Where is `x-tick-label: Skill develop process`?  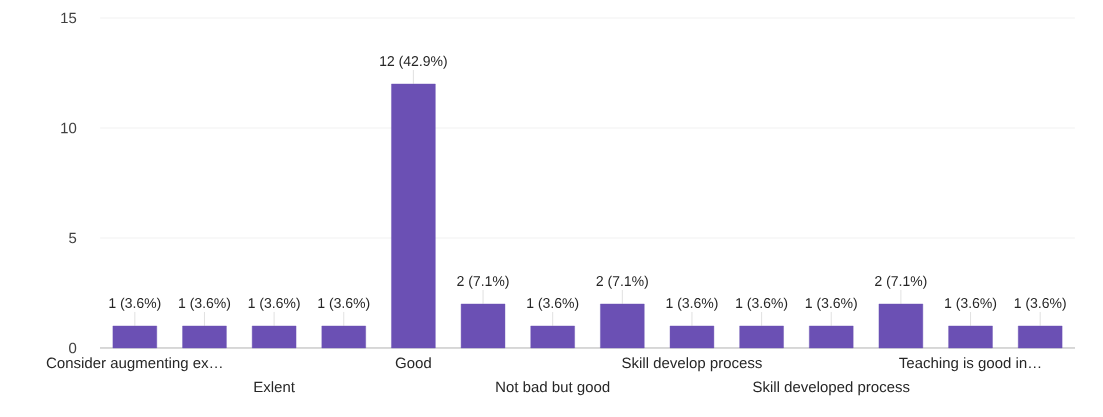
x-tick-label: Skill develop process is located at coordinates (692, 364).